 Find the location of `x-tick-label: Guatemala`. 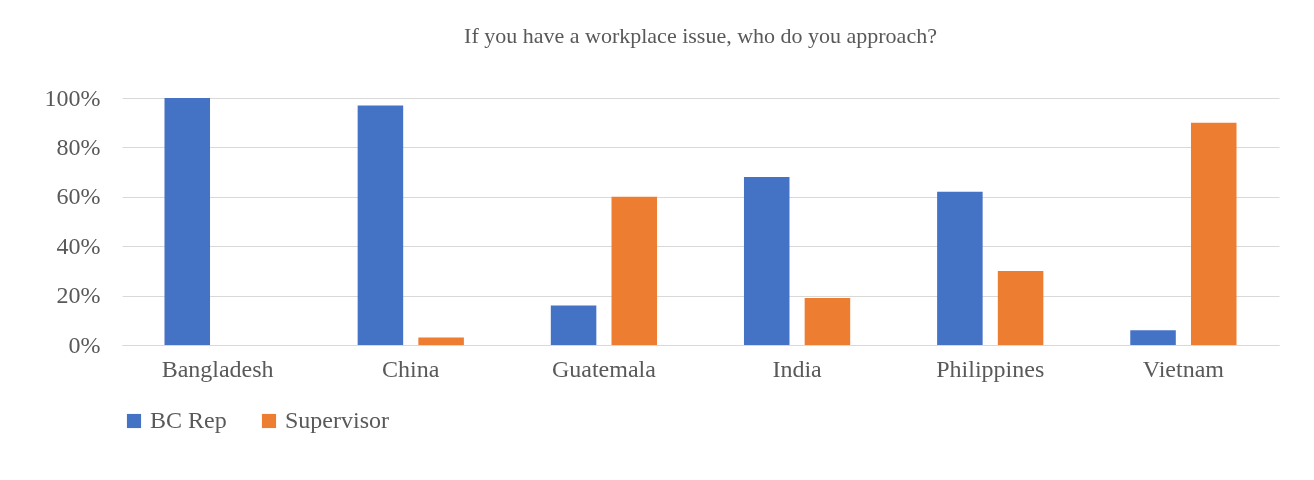

x-tick-label: Guatemala is located at coordinates (604, 368).